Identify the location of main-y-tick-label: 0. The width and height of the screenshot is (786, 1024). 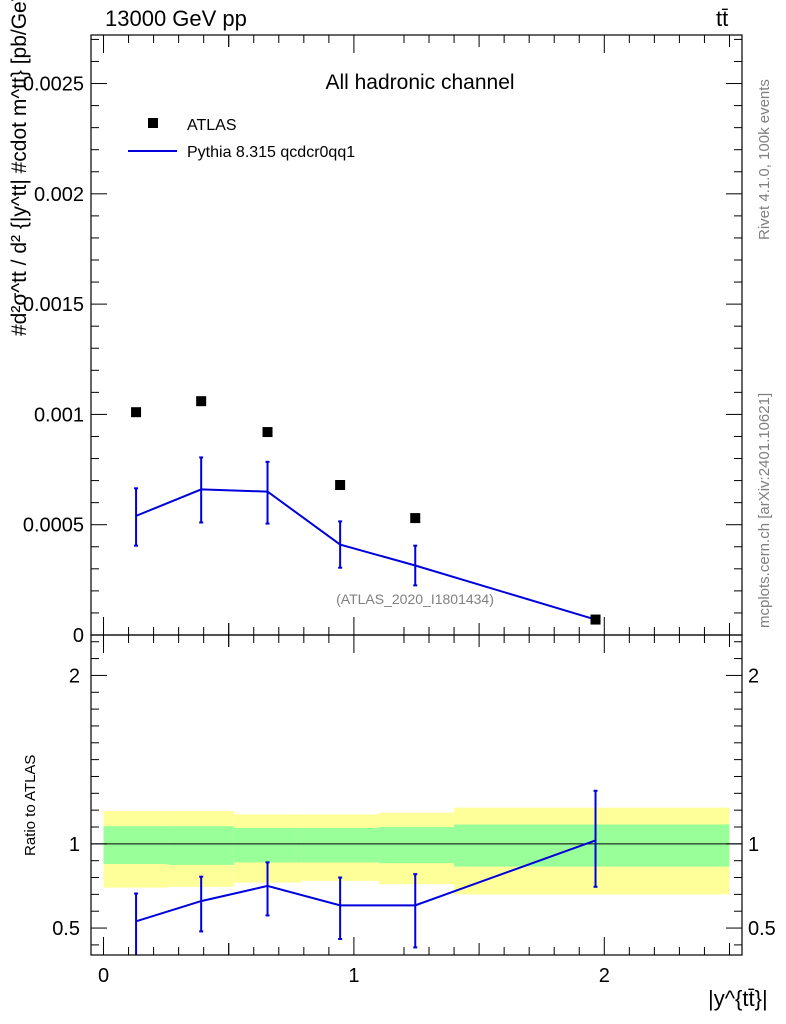
(78, 636).